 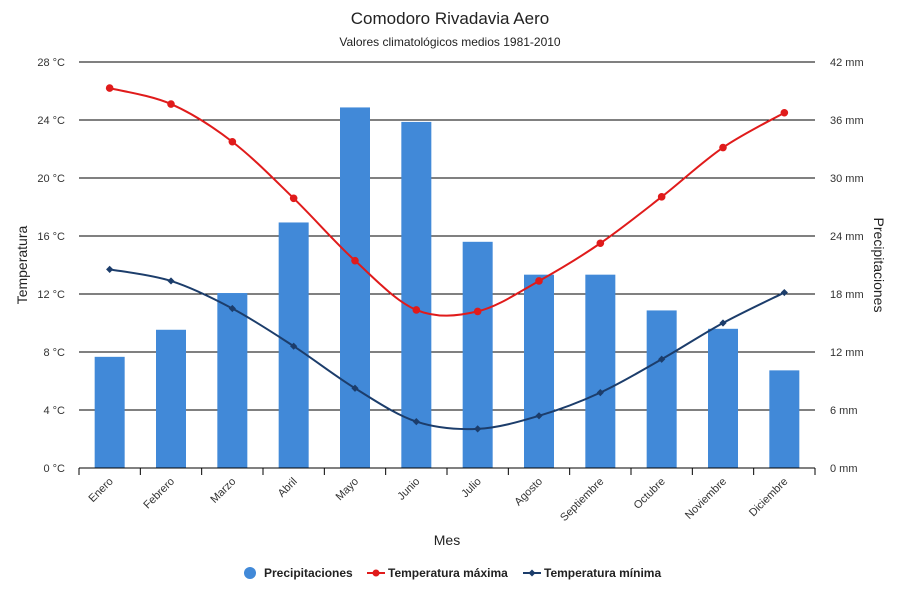 What do you see at coordinates (288, 488) in the screenshot?
I see `x-tick-label: Abril` at bounding box center [288, 488].